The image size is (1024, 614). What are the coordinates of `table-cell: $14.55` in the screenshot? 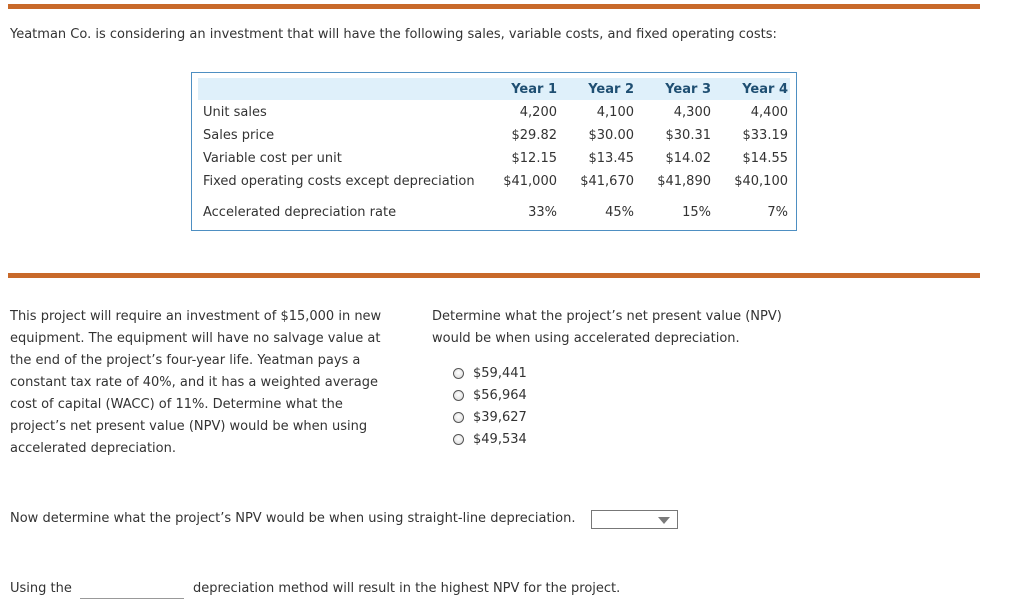 It's located at (765, 158).